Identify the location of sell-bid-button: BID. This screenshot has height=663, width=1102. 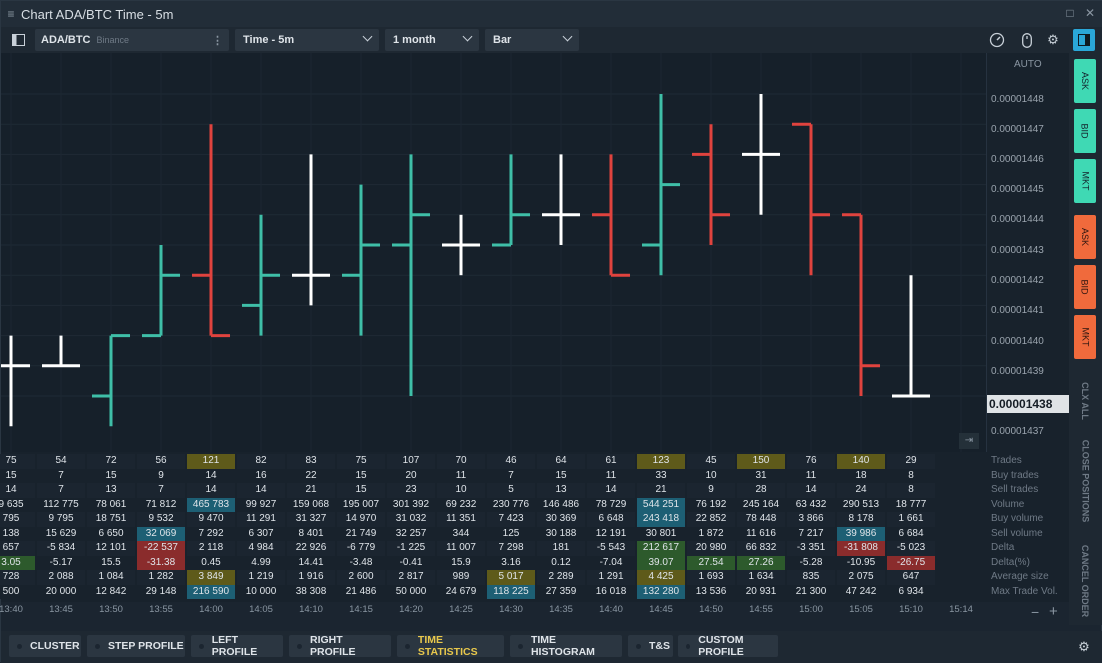
(1085, 287).